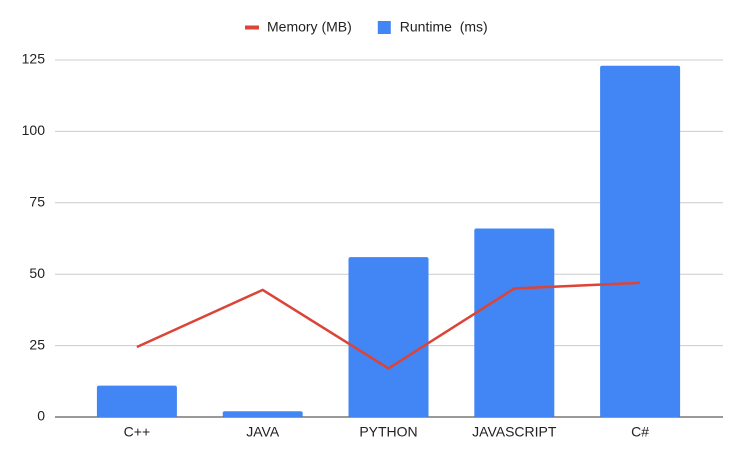  I want to click on y-tick-label: 100, so click(34, 130).